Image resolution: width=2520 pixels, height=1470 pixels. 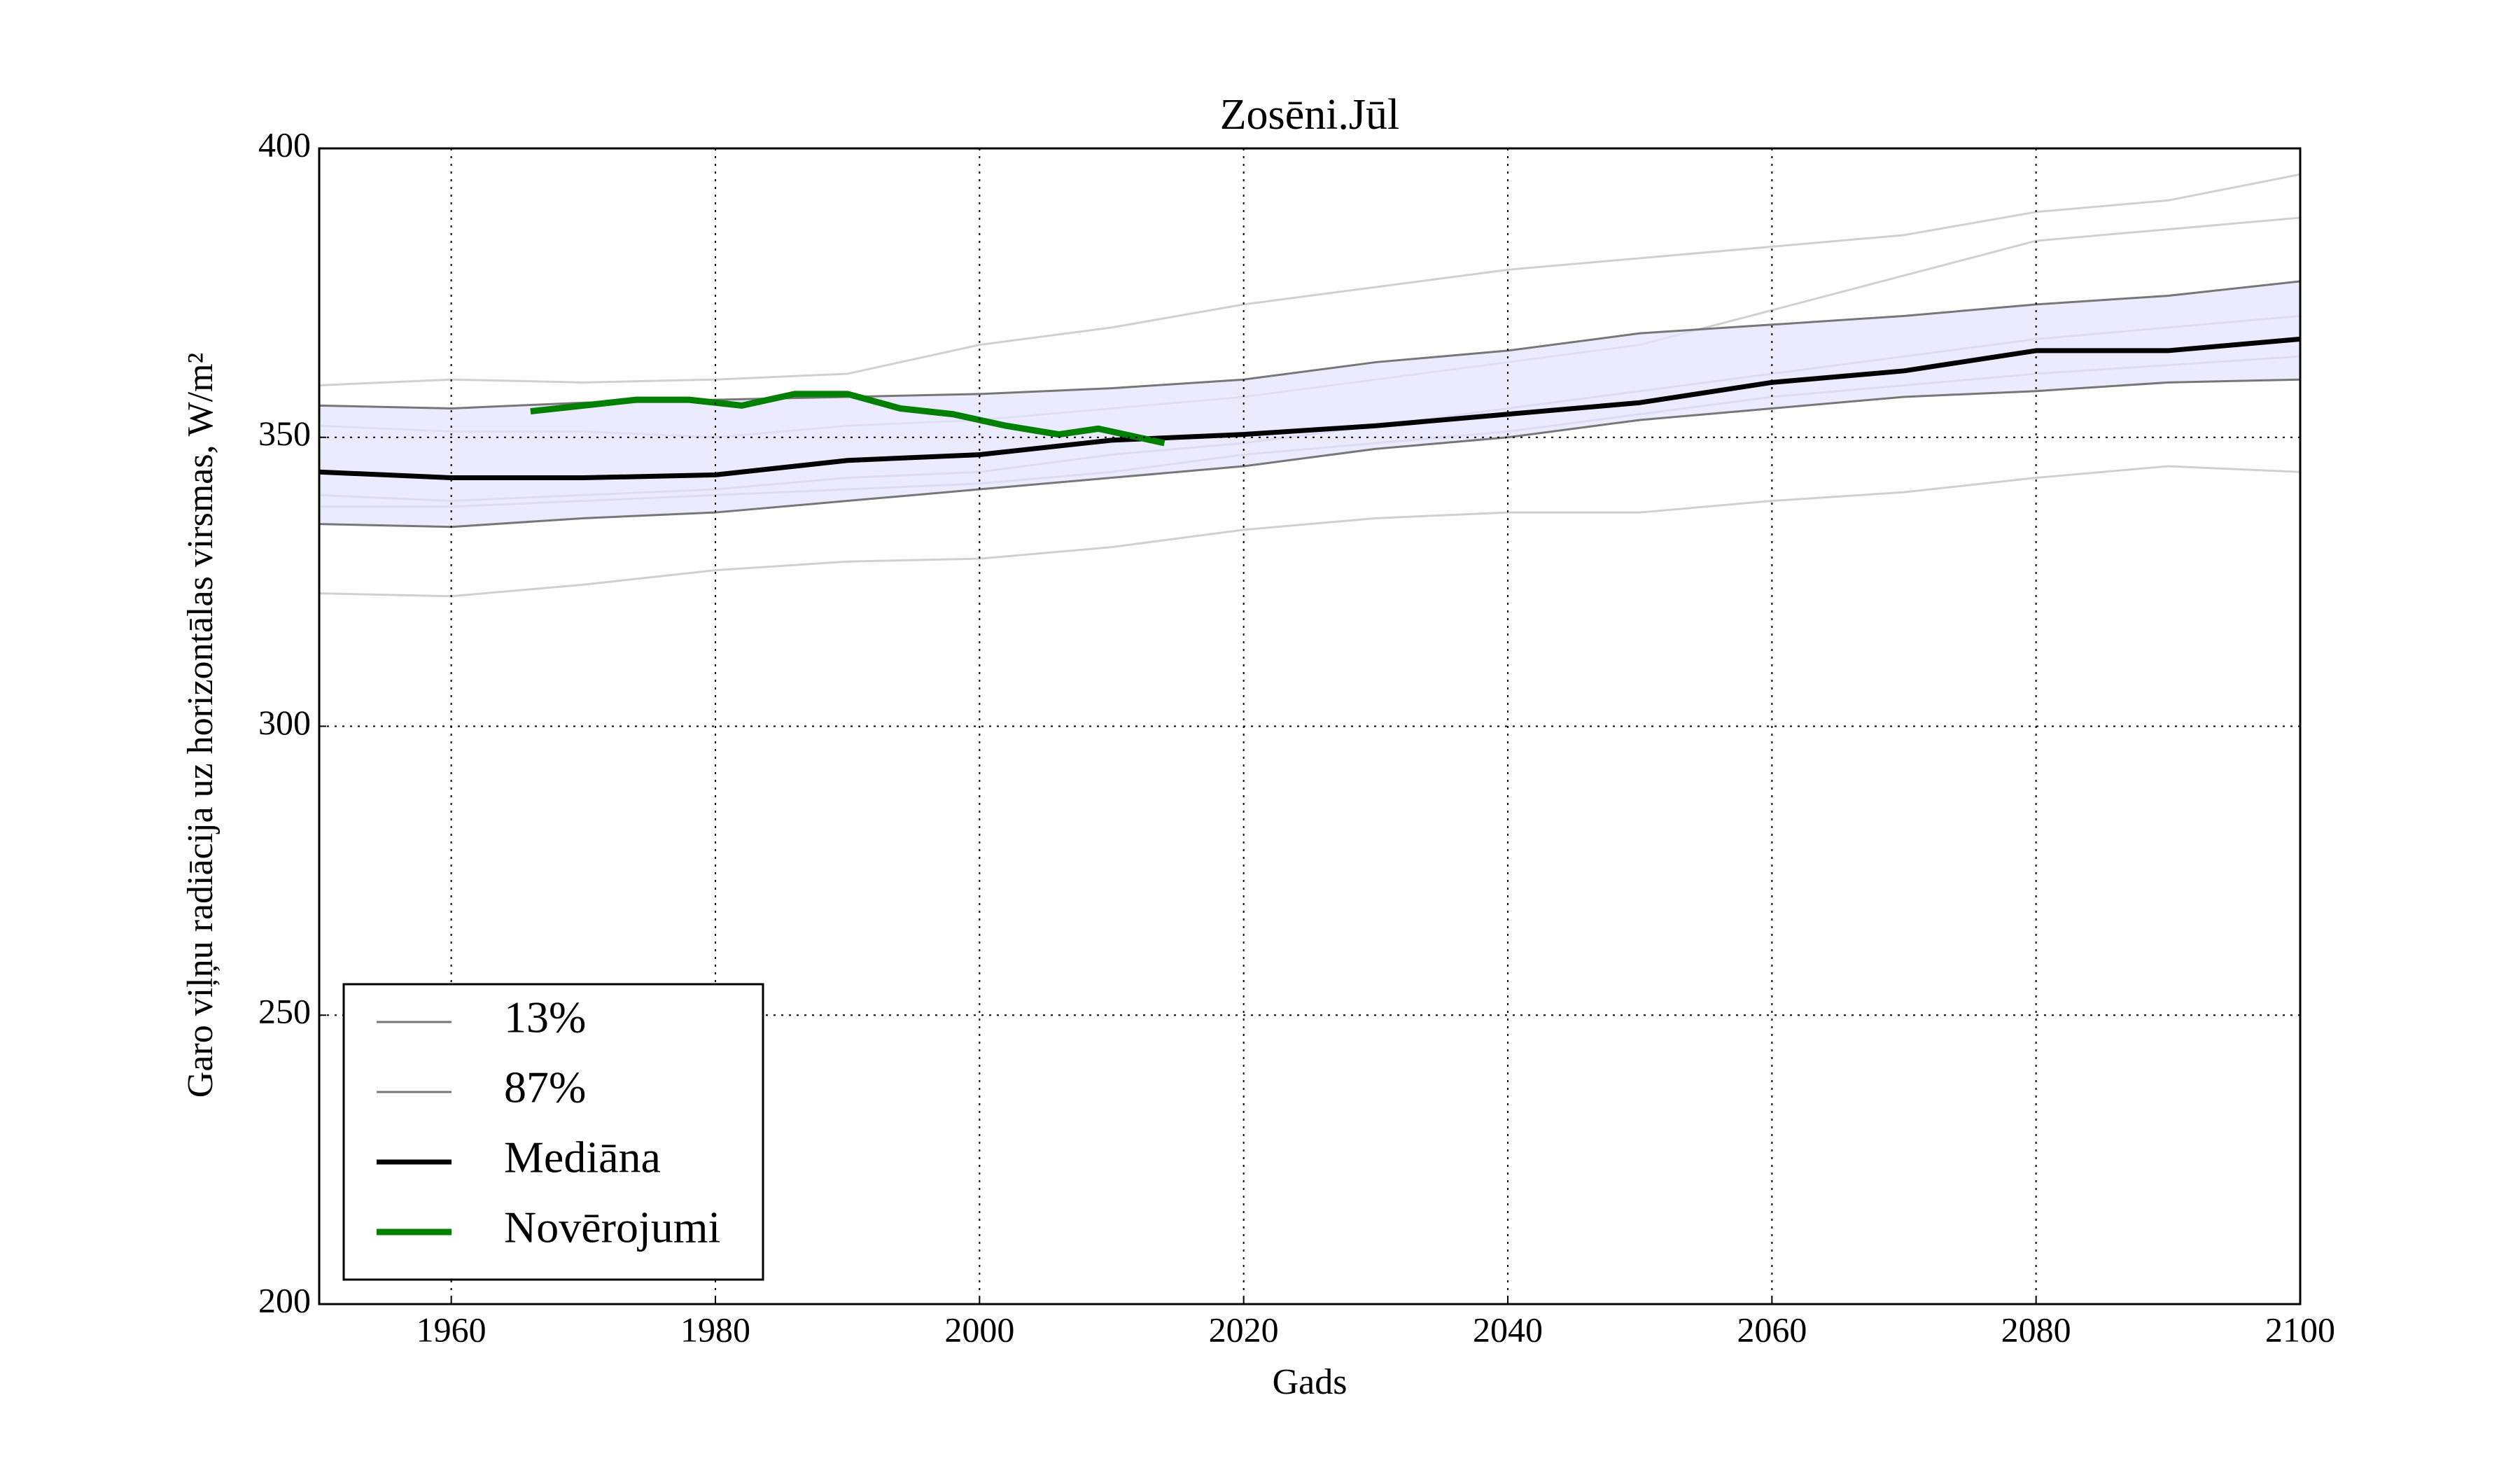 What do you see at coordinates (1310, 115) in the screenshot?
I see `chart-title: Zosēni.Jūl` at bounding box center [1310, 115].